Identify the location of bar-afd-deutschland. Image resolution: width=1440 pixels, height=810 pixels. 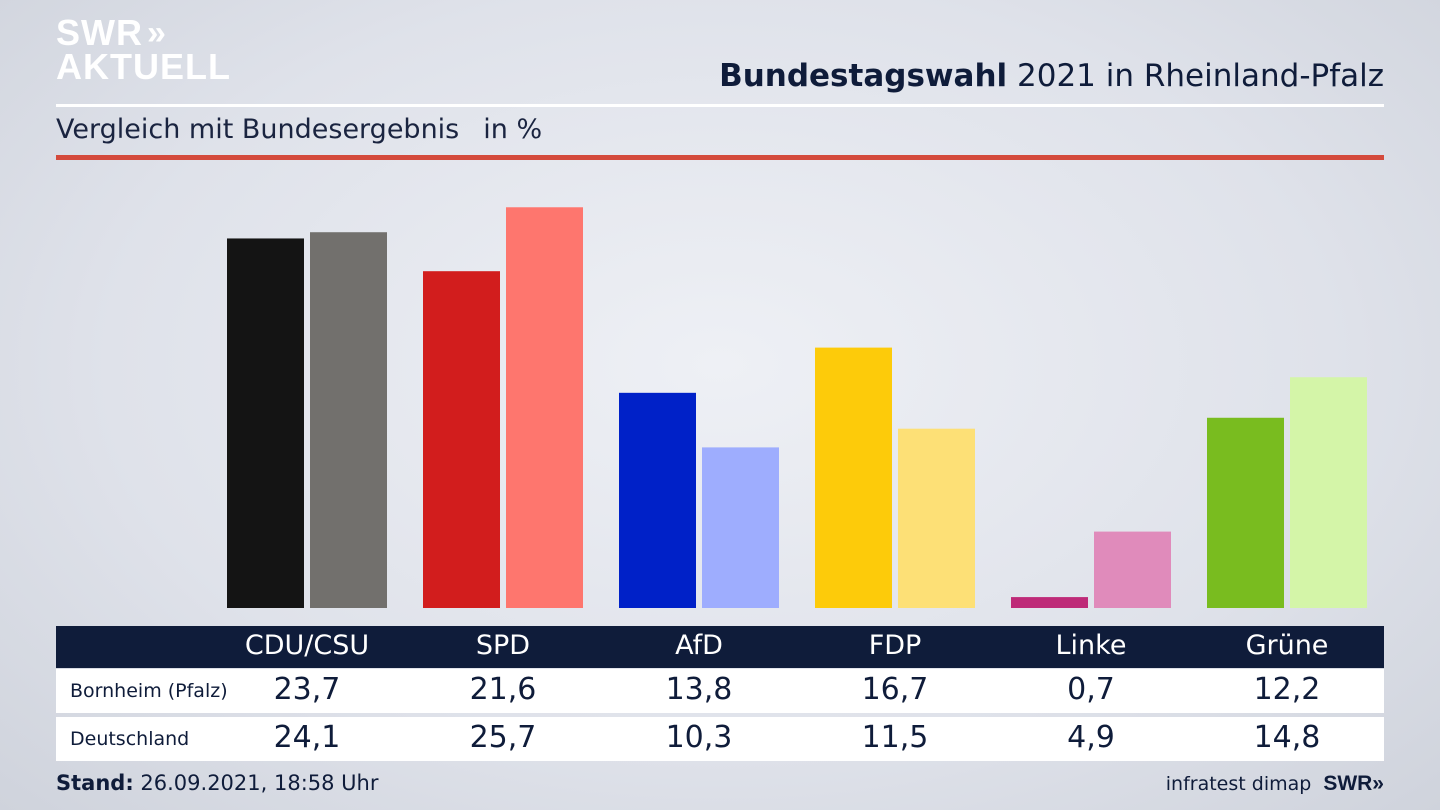
(740, 527).